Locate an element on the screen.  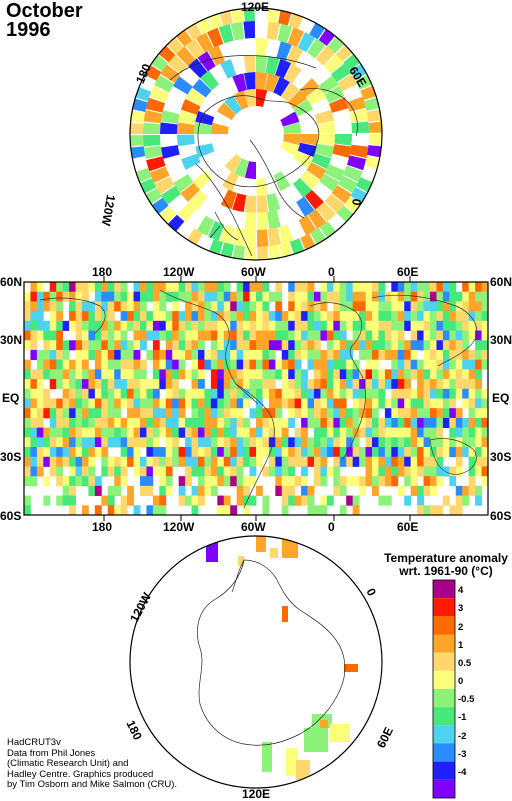
world-top-label-60e: 60E is located at coordinates (408, 272).